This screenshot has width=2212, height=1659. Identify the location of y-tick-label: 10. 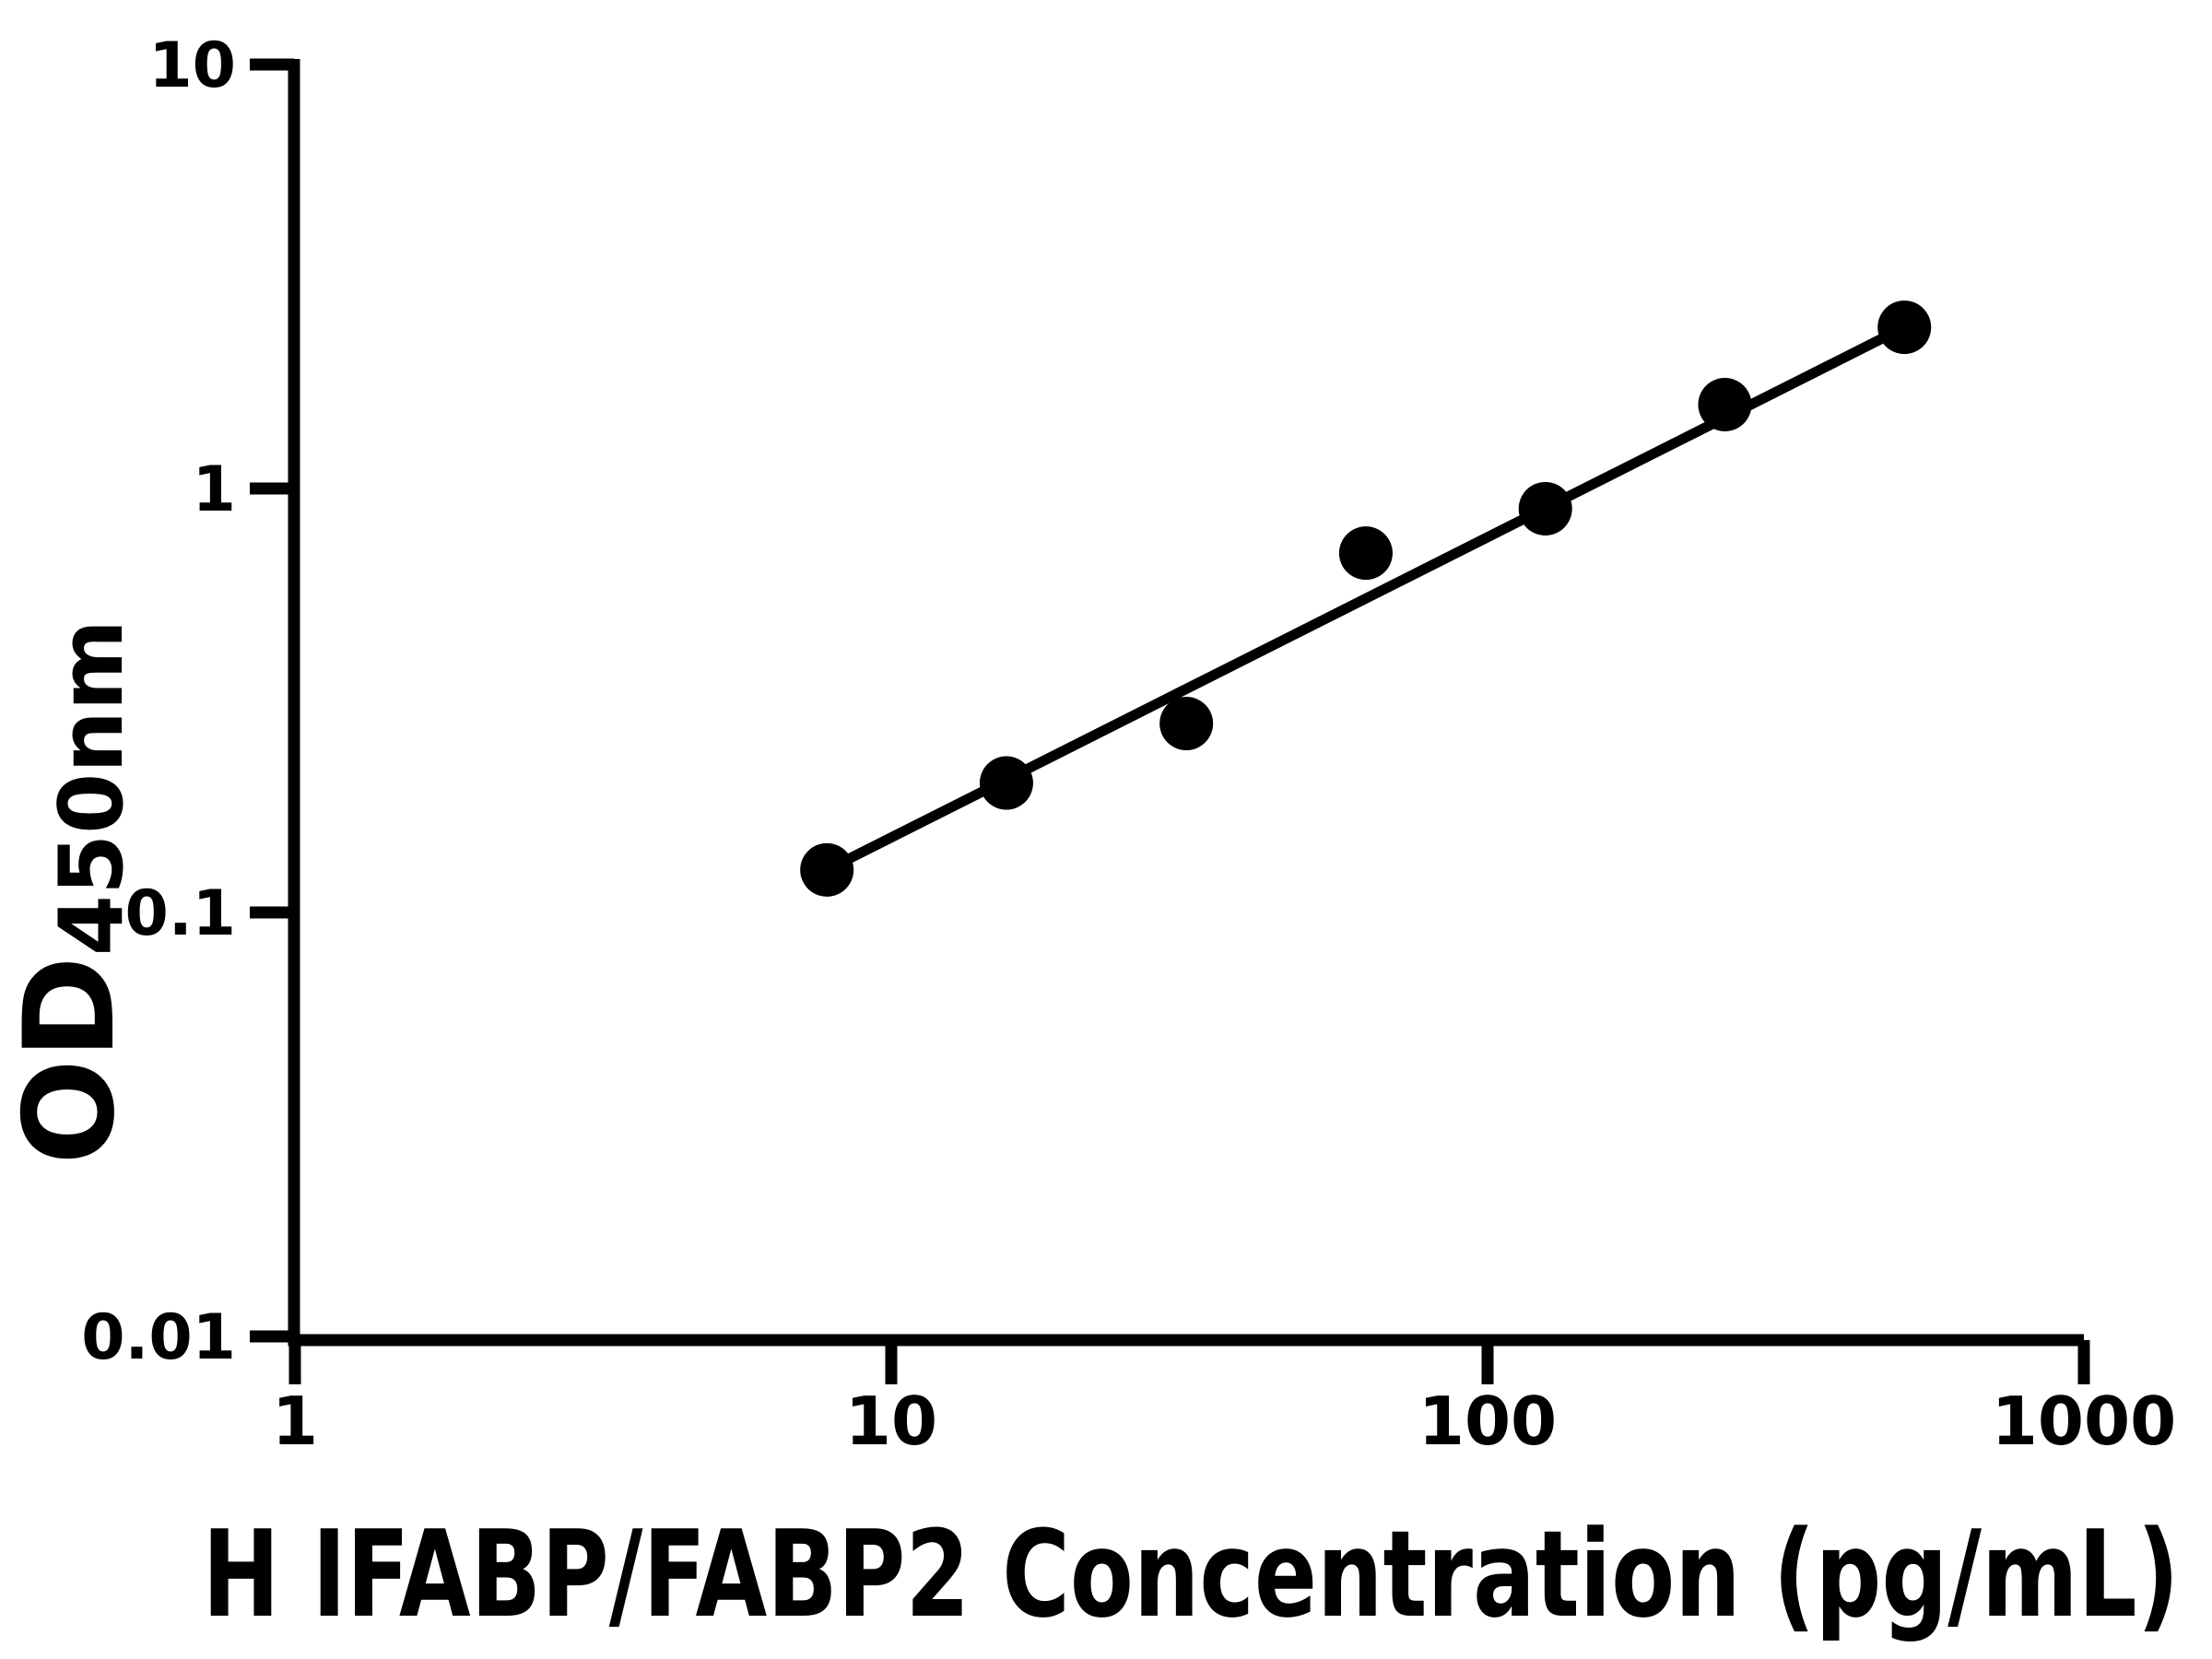
(192, 65).